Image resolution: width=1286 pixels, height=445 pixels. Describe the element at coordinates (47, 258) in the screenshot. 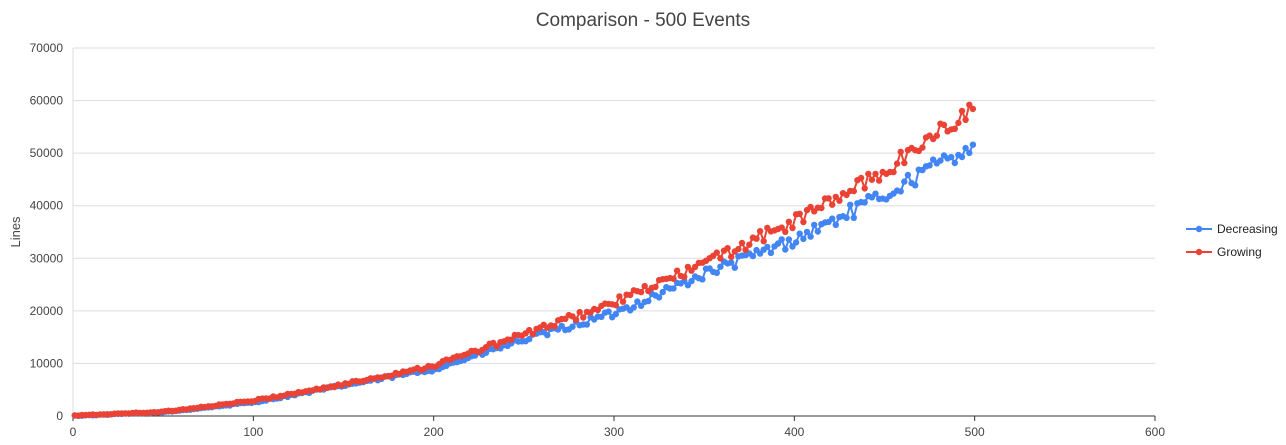

I see `y-tick-label: 30000` at that location.